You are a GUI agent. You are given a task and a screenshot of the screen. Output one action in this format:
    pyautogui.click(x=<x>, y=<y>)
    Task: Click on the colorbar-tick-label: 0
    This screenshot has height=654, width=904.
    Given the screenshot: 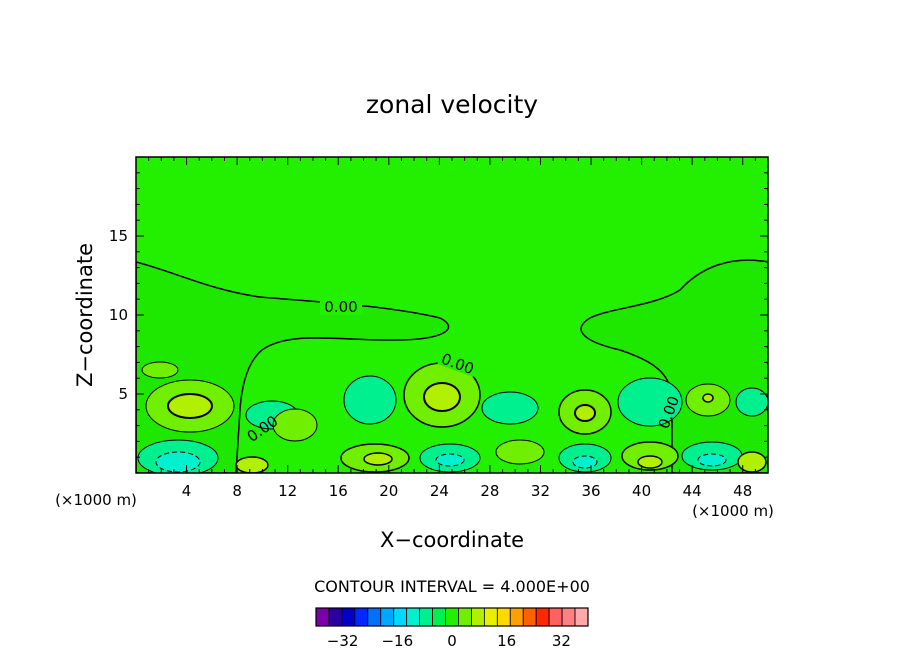 What is the action you would take?
    pyautogui.click(x=452, y=641)
    